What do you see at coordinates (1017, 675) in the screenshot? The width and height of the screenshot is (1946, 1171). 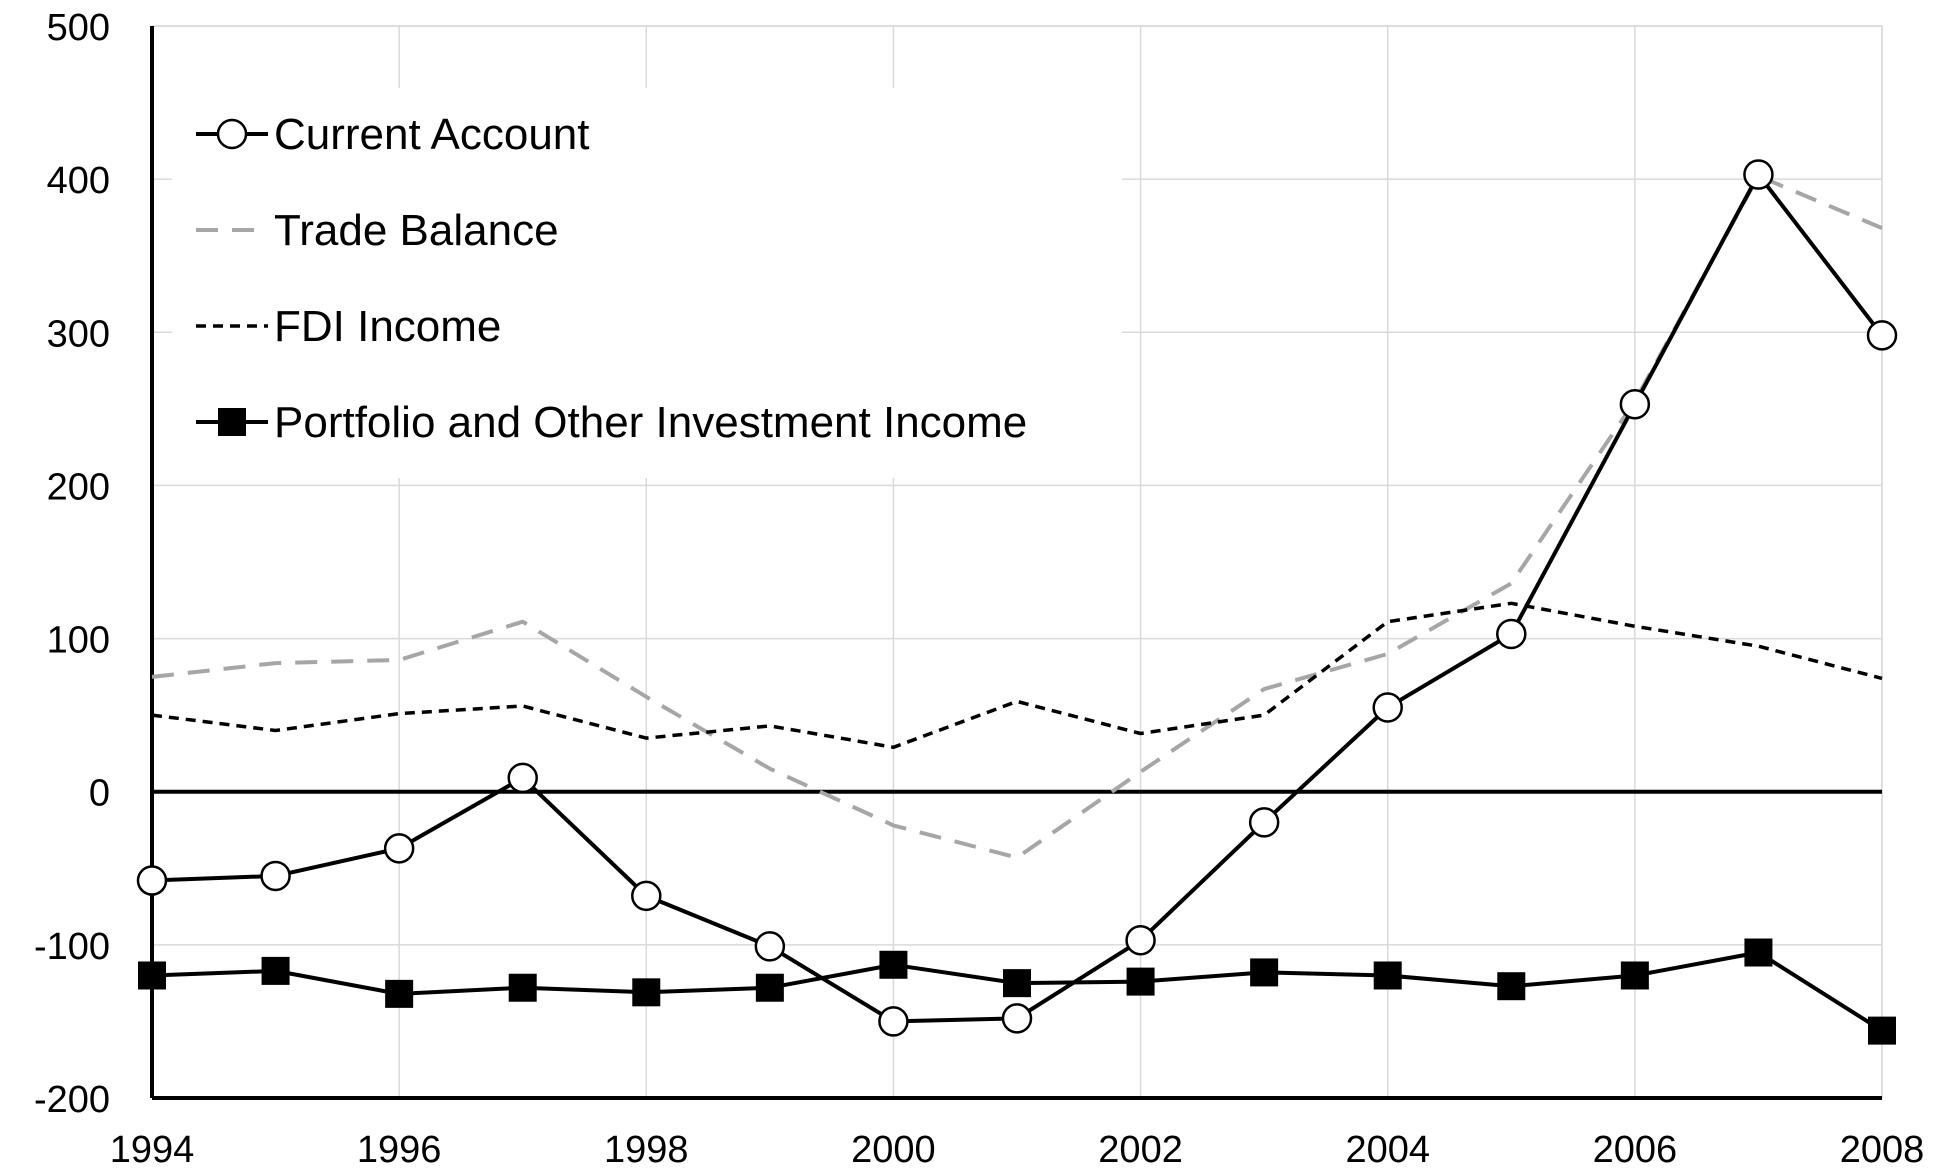 I see `series-line-fdi-income` at bounding box center [1017, 675].